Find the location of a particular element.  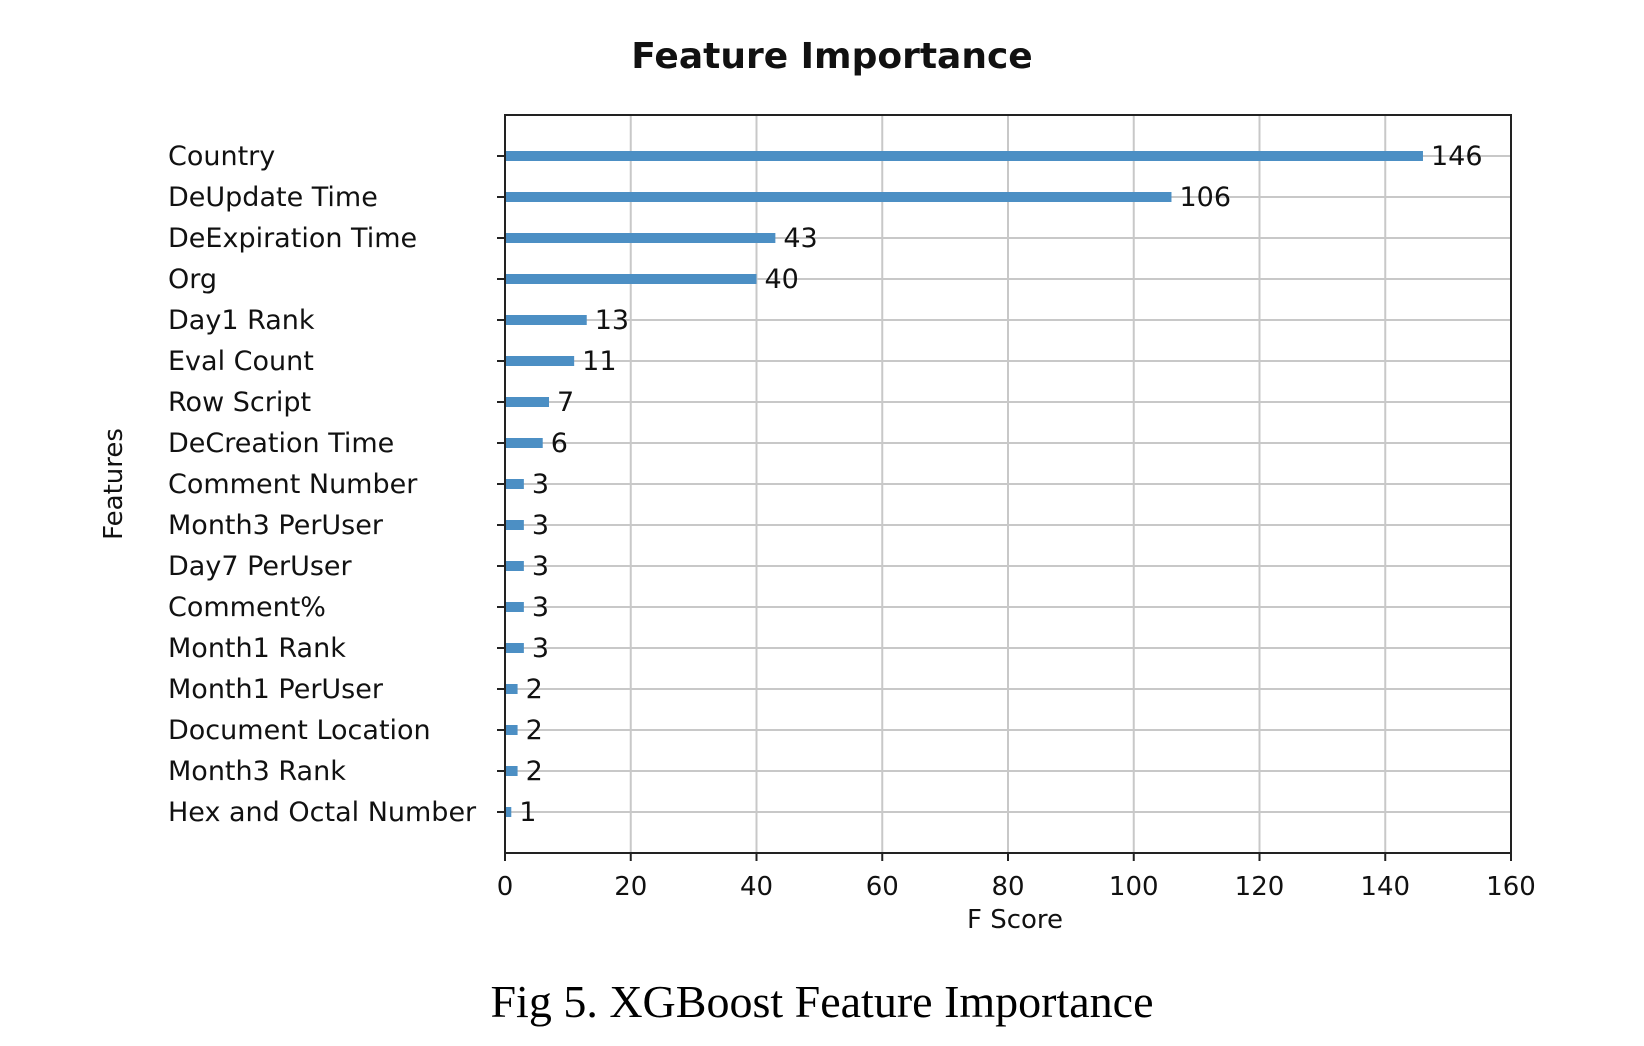

bar-comment- is located at coordinates (514, 607).